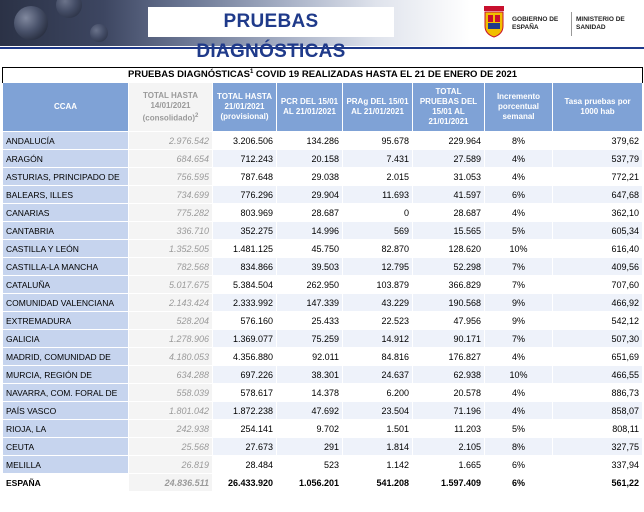 The height and width of the screenshot is (512, 644). I want to click on cell-tp: 31.053, so click(448, 176).